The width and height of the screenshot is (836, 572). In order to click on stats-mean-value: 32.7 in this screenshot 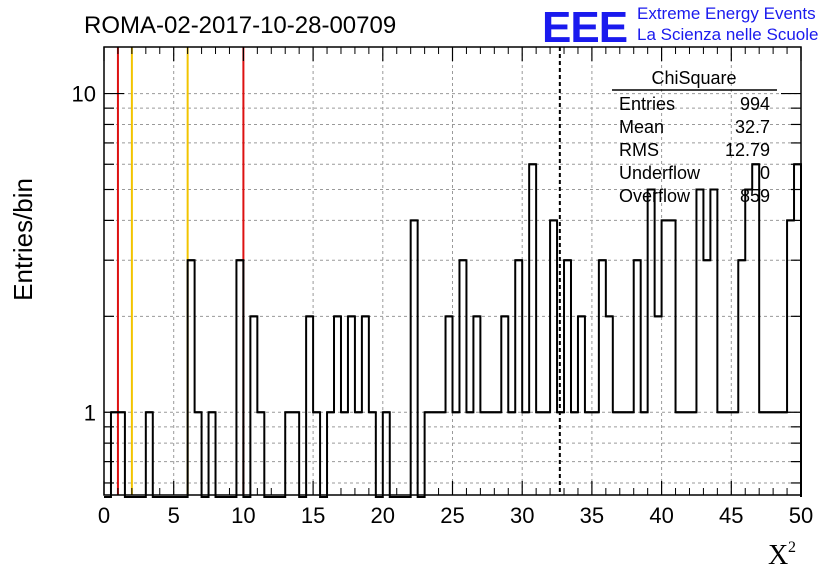, I will do `click(752, 127)`.